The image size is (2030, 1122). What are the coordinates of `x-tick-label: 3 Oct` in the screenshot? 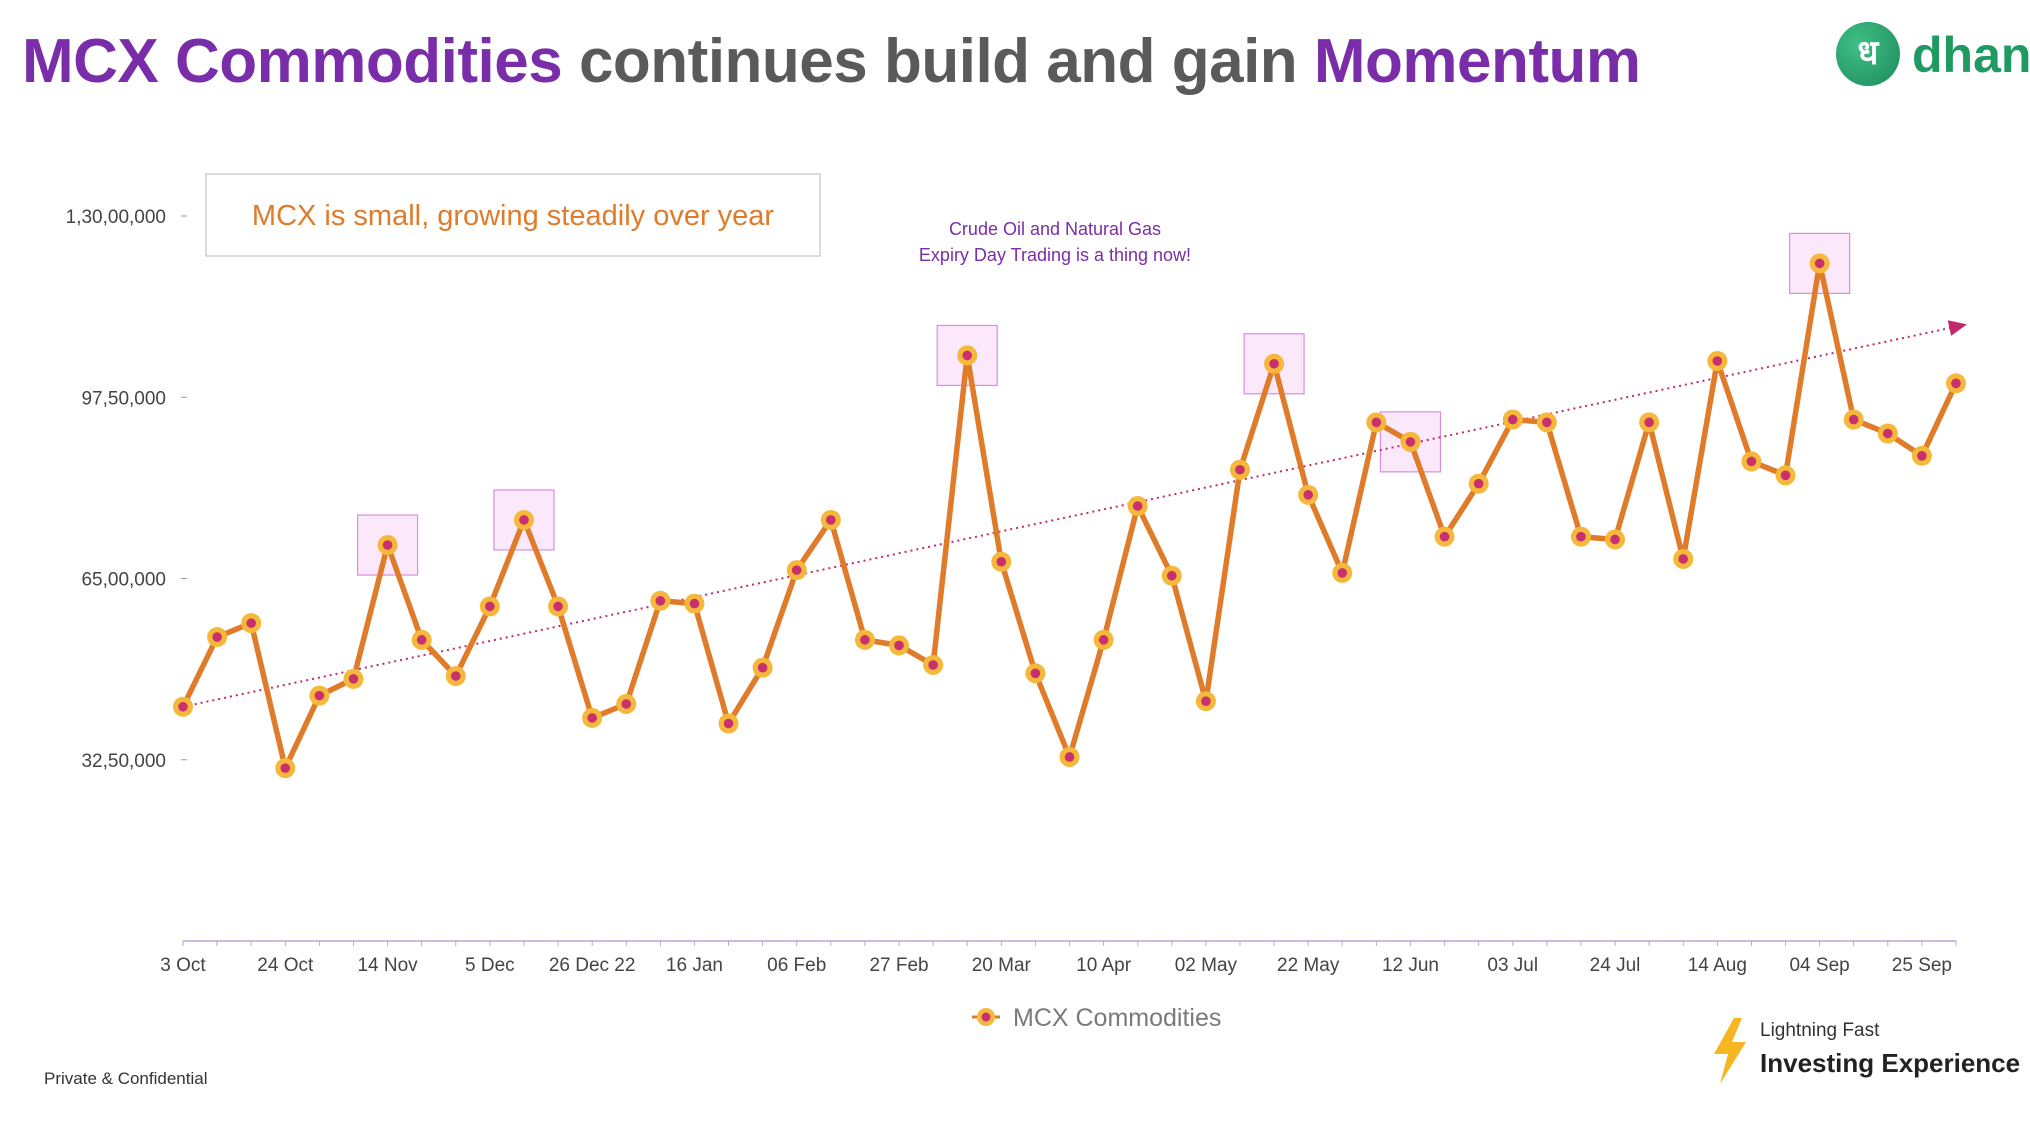 It's located at (183, 965).